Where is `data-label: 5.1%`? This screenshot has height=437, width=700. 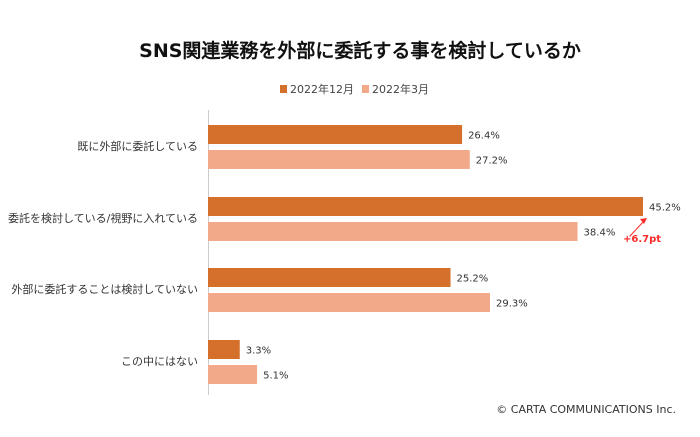 data-label: 5.1% is located at coordinates (275, 376).